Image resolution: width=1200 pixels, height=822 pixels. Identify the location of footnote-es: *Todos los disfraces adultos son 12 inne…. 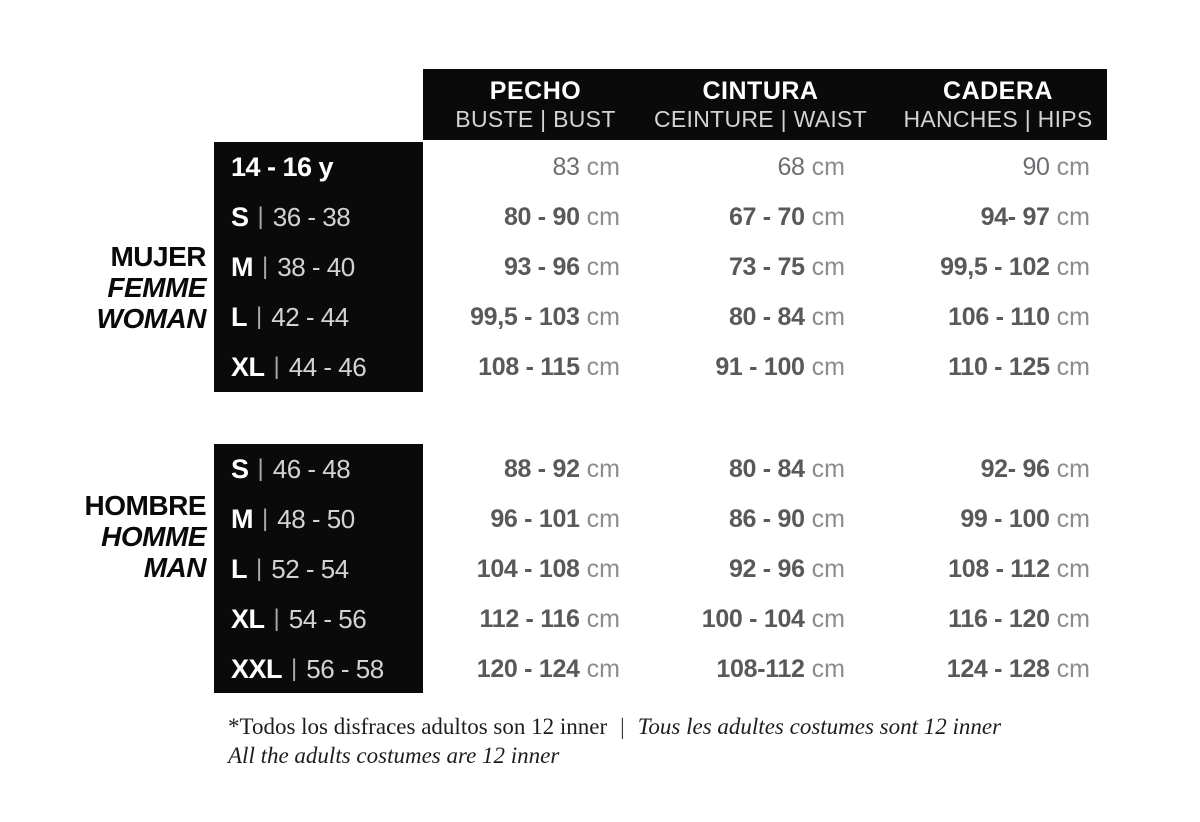
(418, 726).